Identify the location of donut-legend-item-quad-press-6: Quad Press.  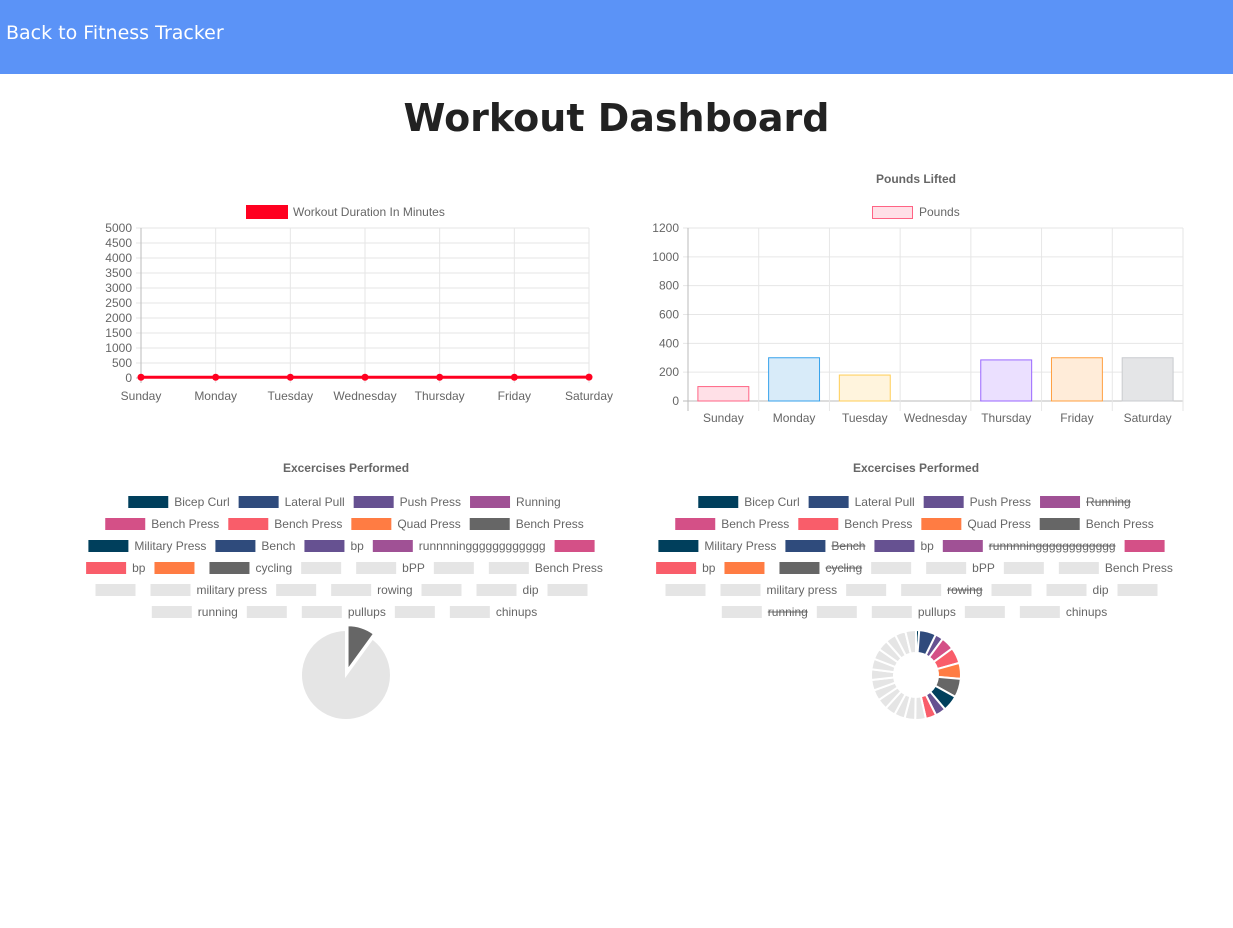
(976, 524).